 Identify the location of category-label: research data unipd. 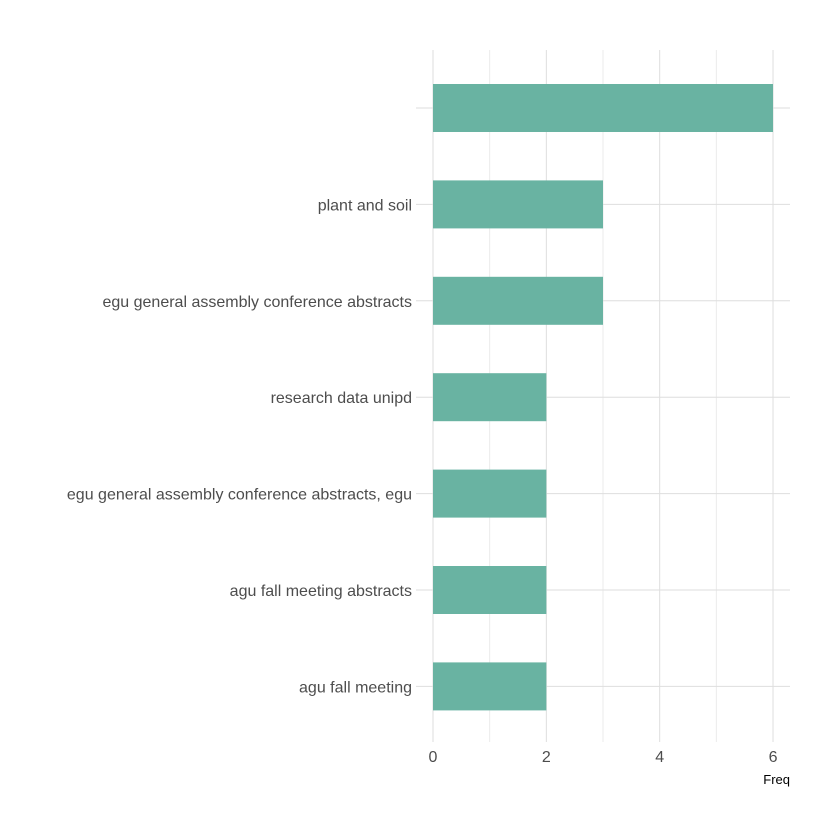
(341, 398).